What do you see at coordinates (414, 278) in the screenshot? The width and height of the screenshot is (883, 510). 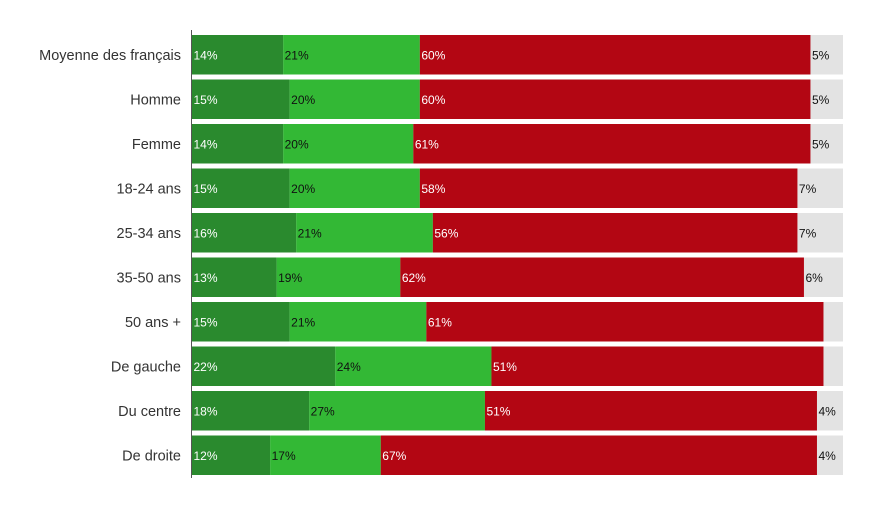 I see `data-label: 62%` at bounding box center [414, 278].